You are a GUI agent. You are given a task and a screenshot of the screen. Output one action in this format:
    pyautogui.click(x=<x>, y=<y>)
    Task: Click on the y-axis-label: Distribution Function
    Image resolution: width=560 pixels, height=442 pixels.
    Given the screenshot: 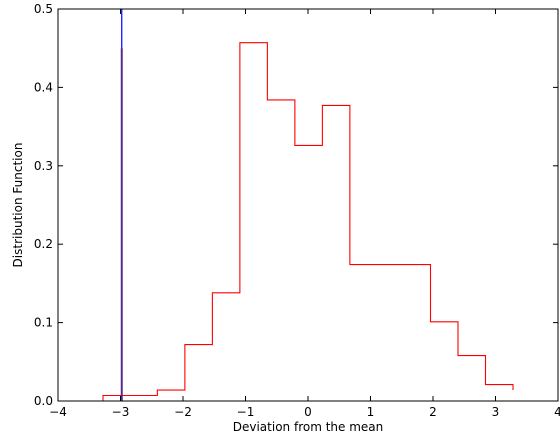 What is the action you would take?
    pyautogui.click(x=18, y=205)
    